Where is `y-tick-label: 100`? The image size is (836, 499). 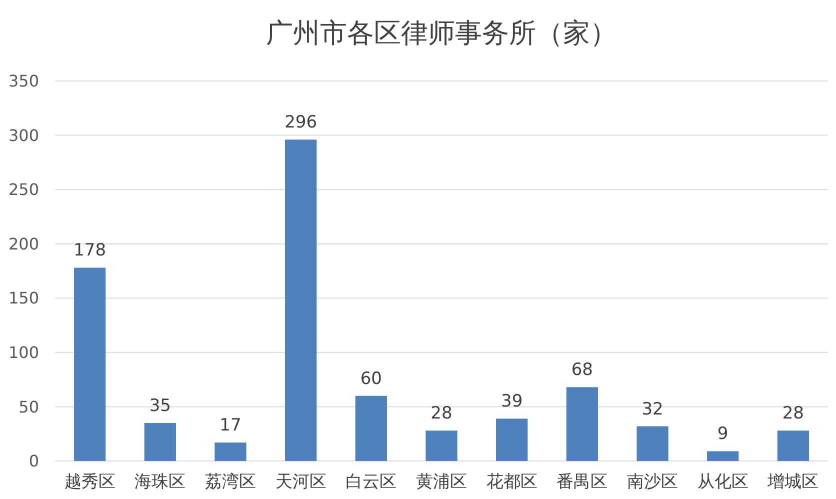 y-tick-label: 100 is located at coordinates (23, 352).